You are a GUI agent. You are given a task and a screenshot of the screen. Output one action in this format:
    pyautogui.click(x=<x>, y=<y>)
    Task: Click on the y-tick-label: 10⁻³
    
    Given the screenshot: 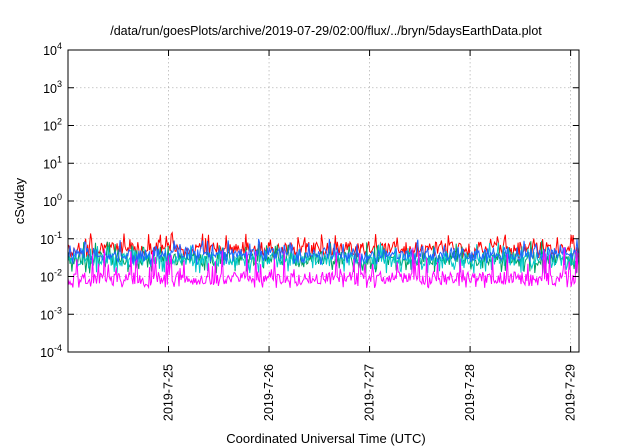 What is the action you would take?
    pyautogui.click(x=51, y=313)
    